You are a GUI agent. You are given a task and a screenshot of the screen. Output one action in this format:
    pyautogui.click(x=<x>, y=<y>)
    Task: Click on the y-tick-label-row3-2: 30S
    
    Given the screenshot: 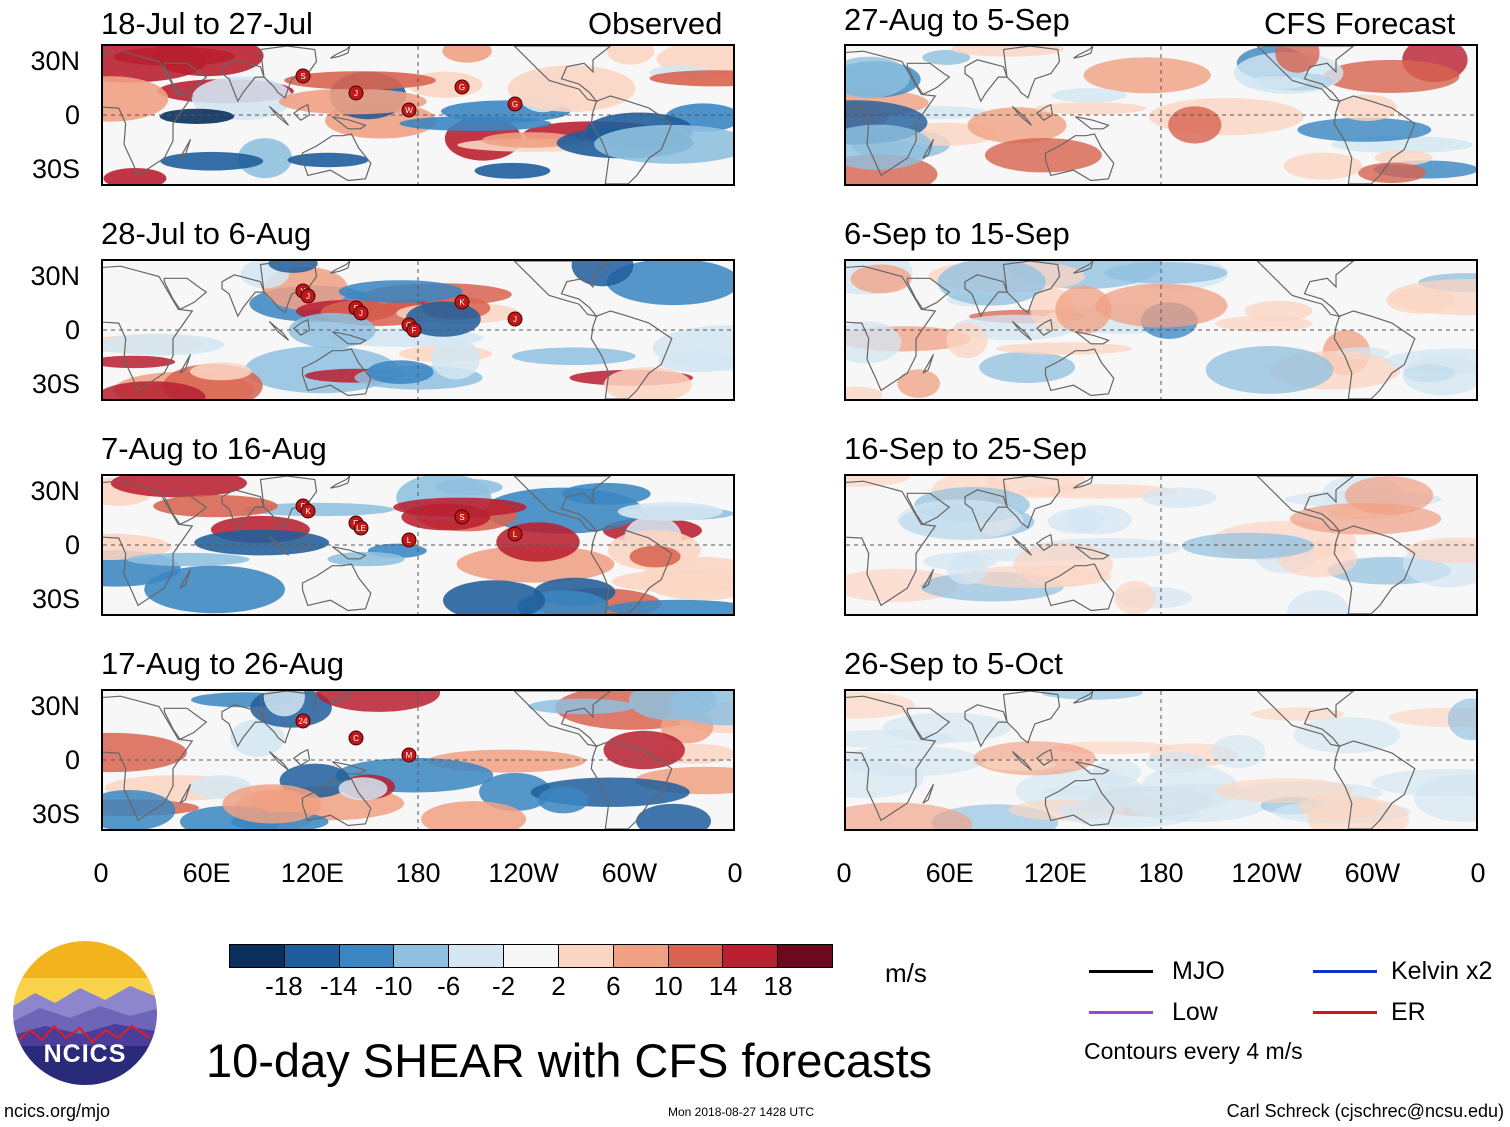 What is the action you would take?
    pyautogui.click(x=55, y=599)
    